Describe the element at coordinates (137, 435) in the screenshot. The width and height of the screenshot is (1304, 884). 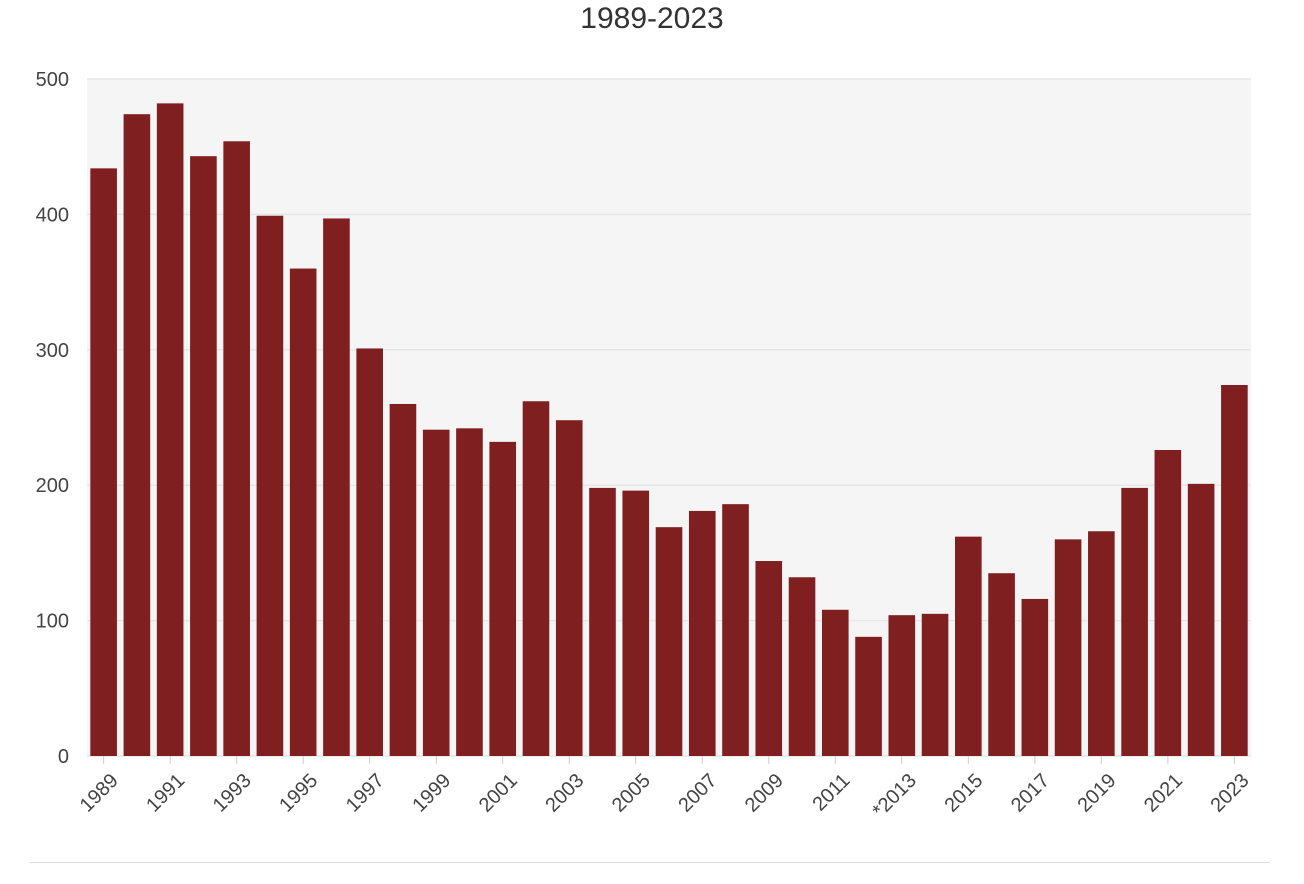
I see `bar-1990` at that location.